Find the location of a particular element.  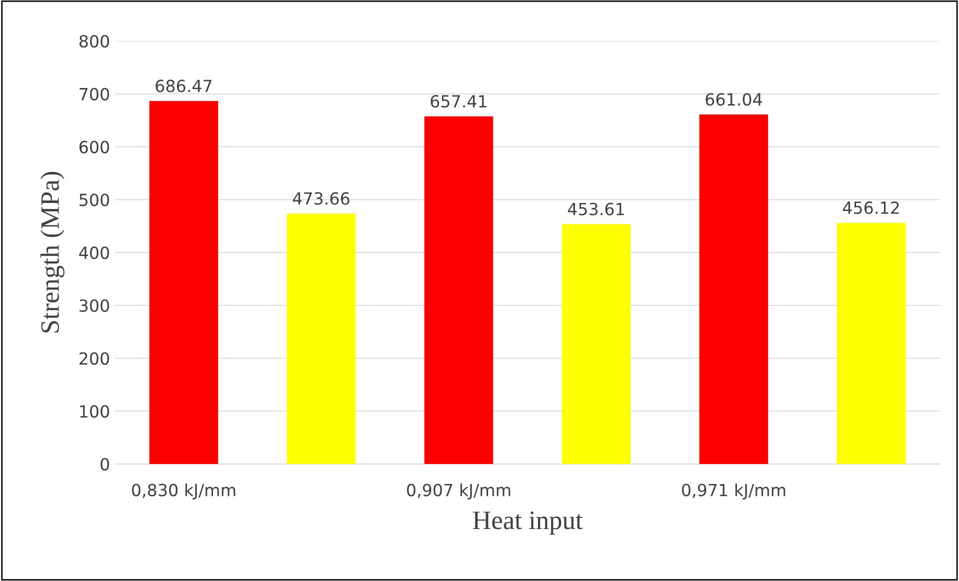

y-tick-label: 800 is located at coordinates (94, 41).